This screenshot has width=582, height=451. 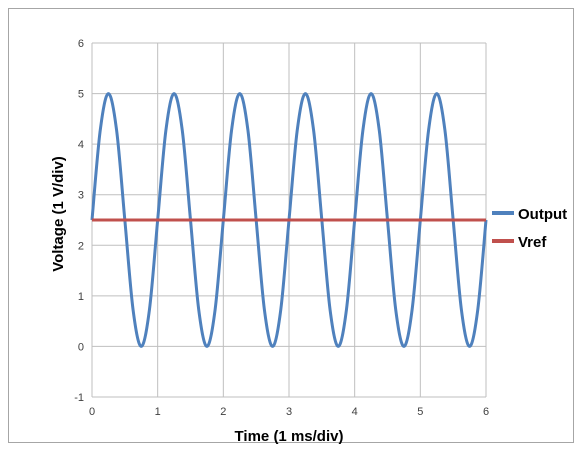 I want to click on x-tick-label: 3, so click(x=289, y=412).